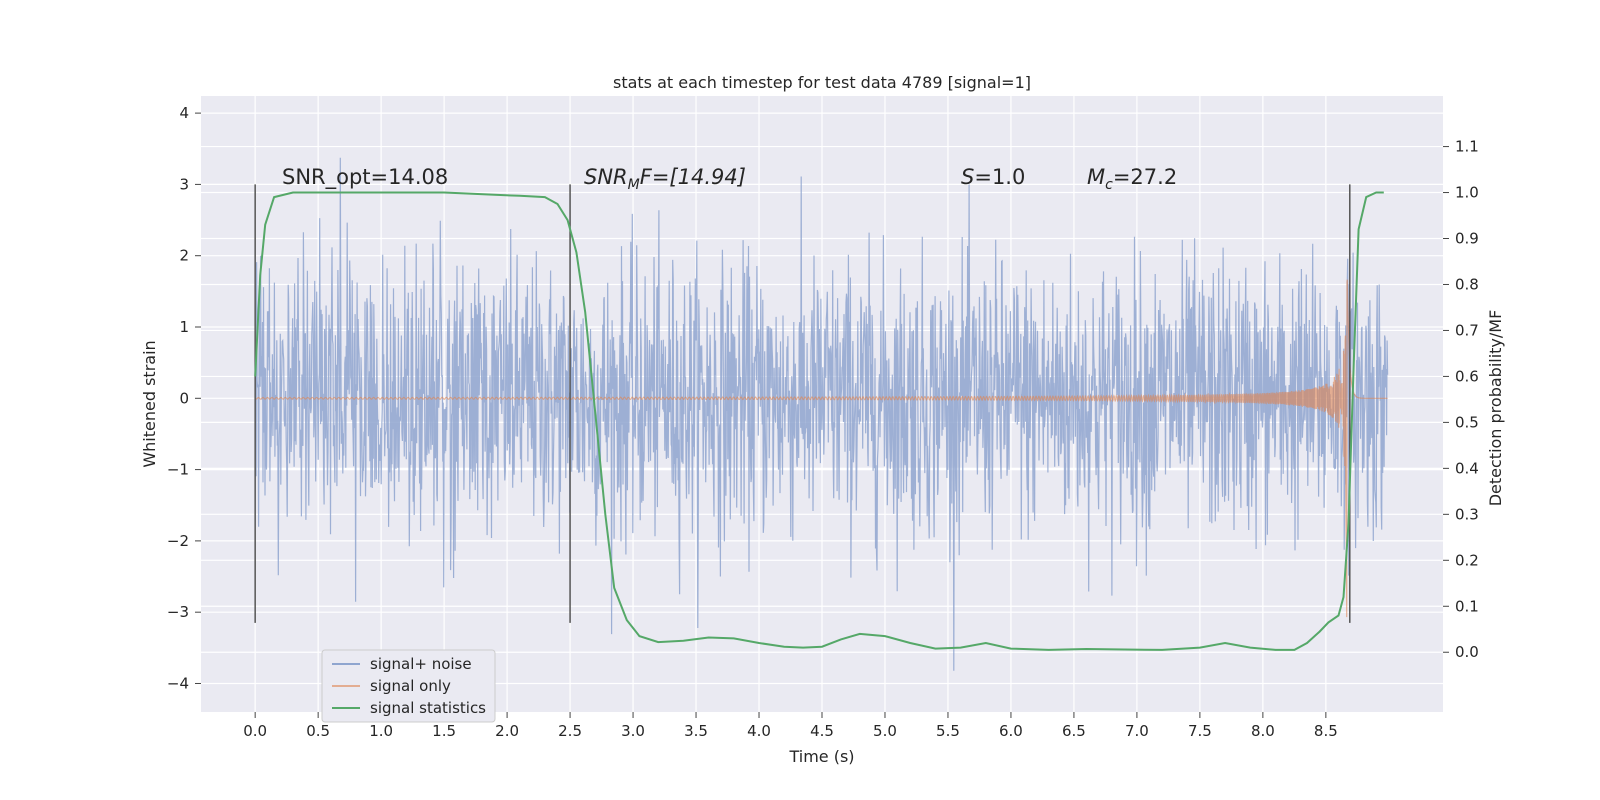  I want to click on legend-box, so click(408, 686).